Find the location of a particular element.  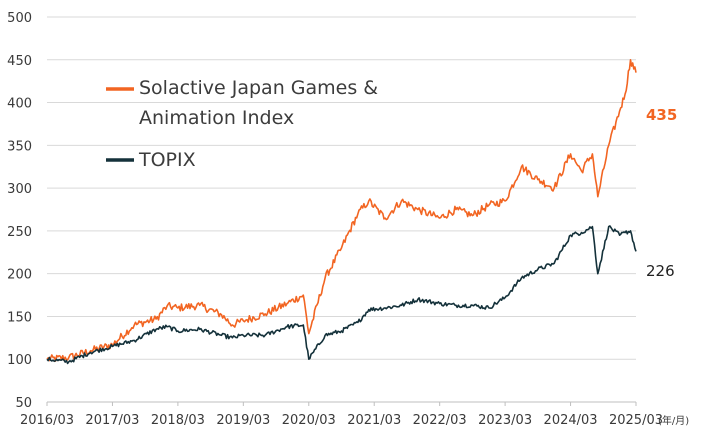

x-tick-label: 2024/03 is located at coordinates (571, 420).